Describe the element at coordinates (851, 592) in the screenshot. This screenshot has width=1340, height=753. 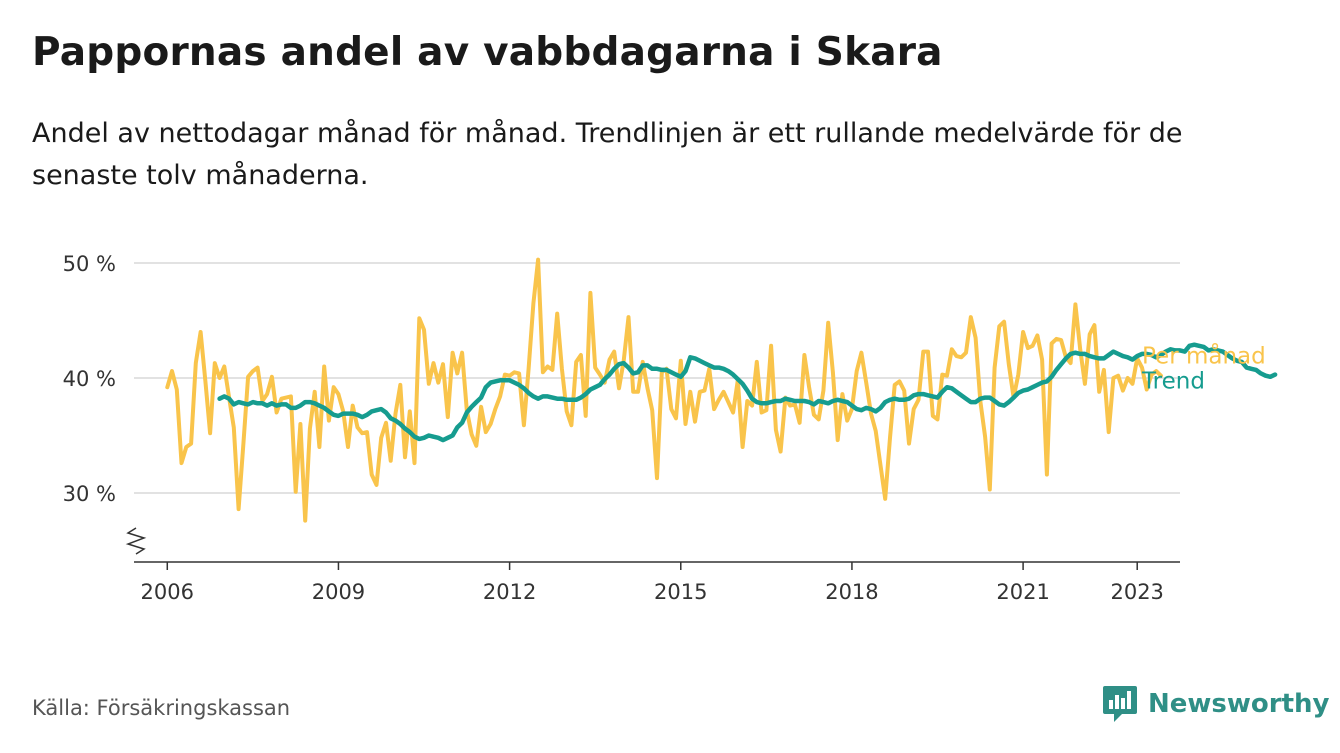
I see `x-tick-label: 2018` at that location.